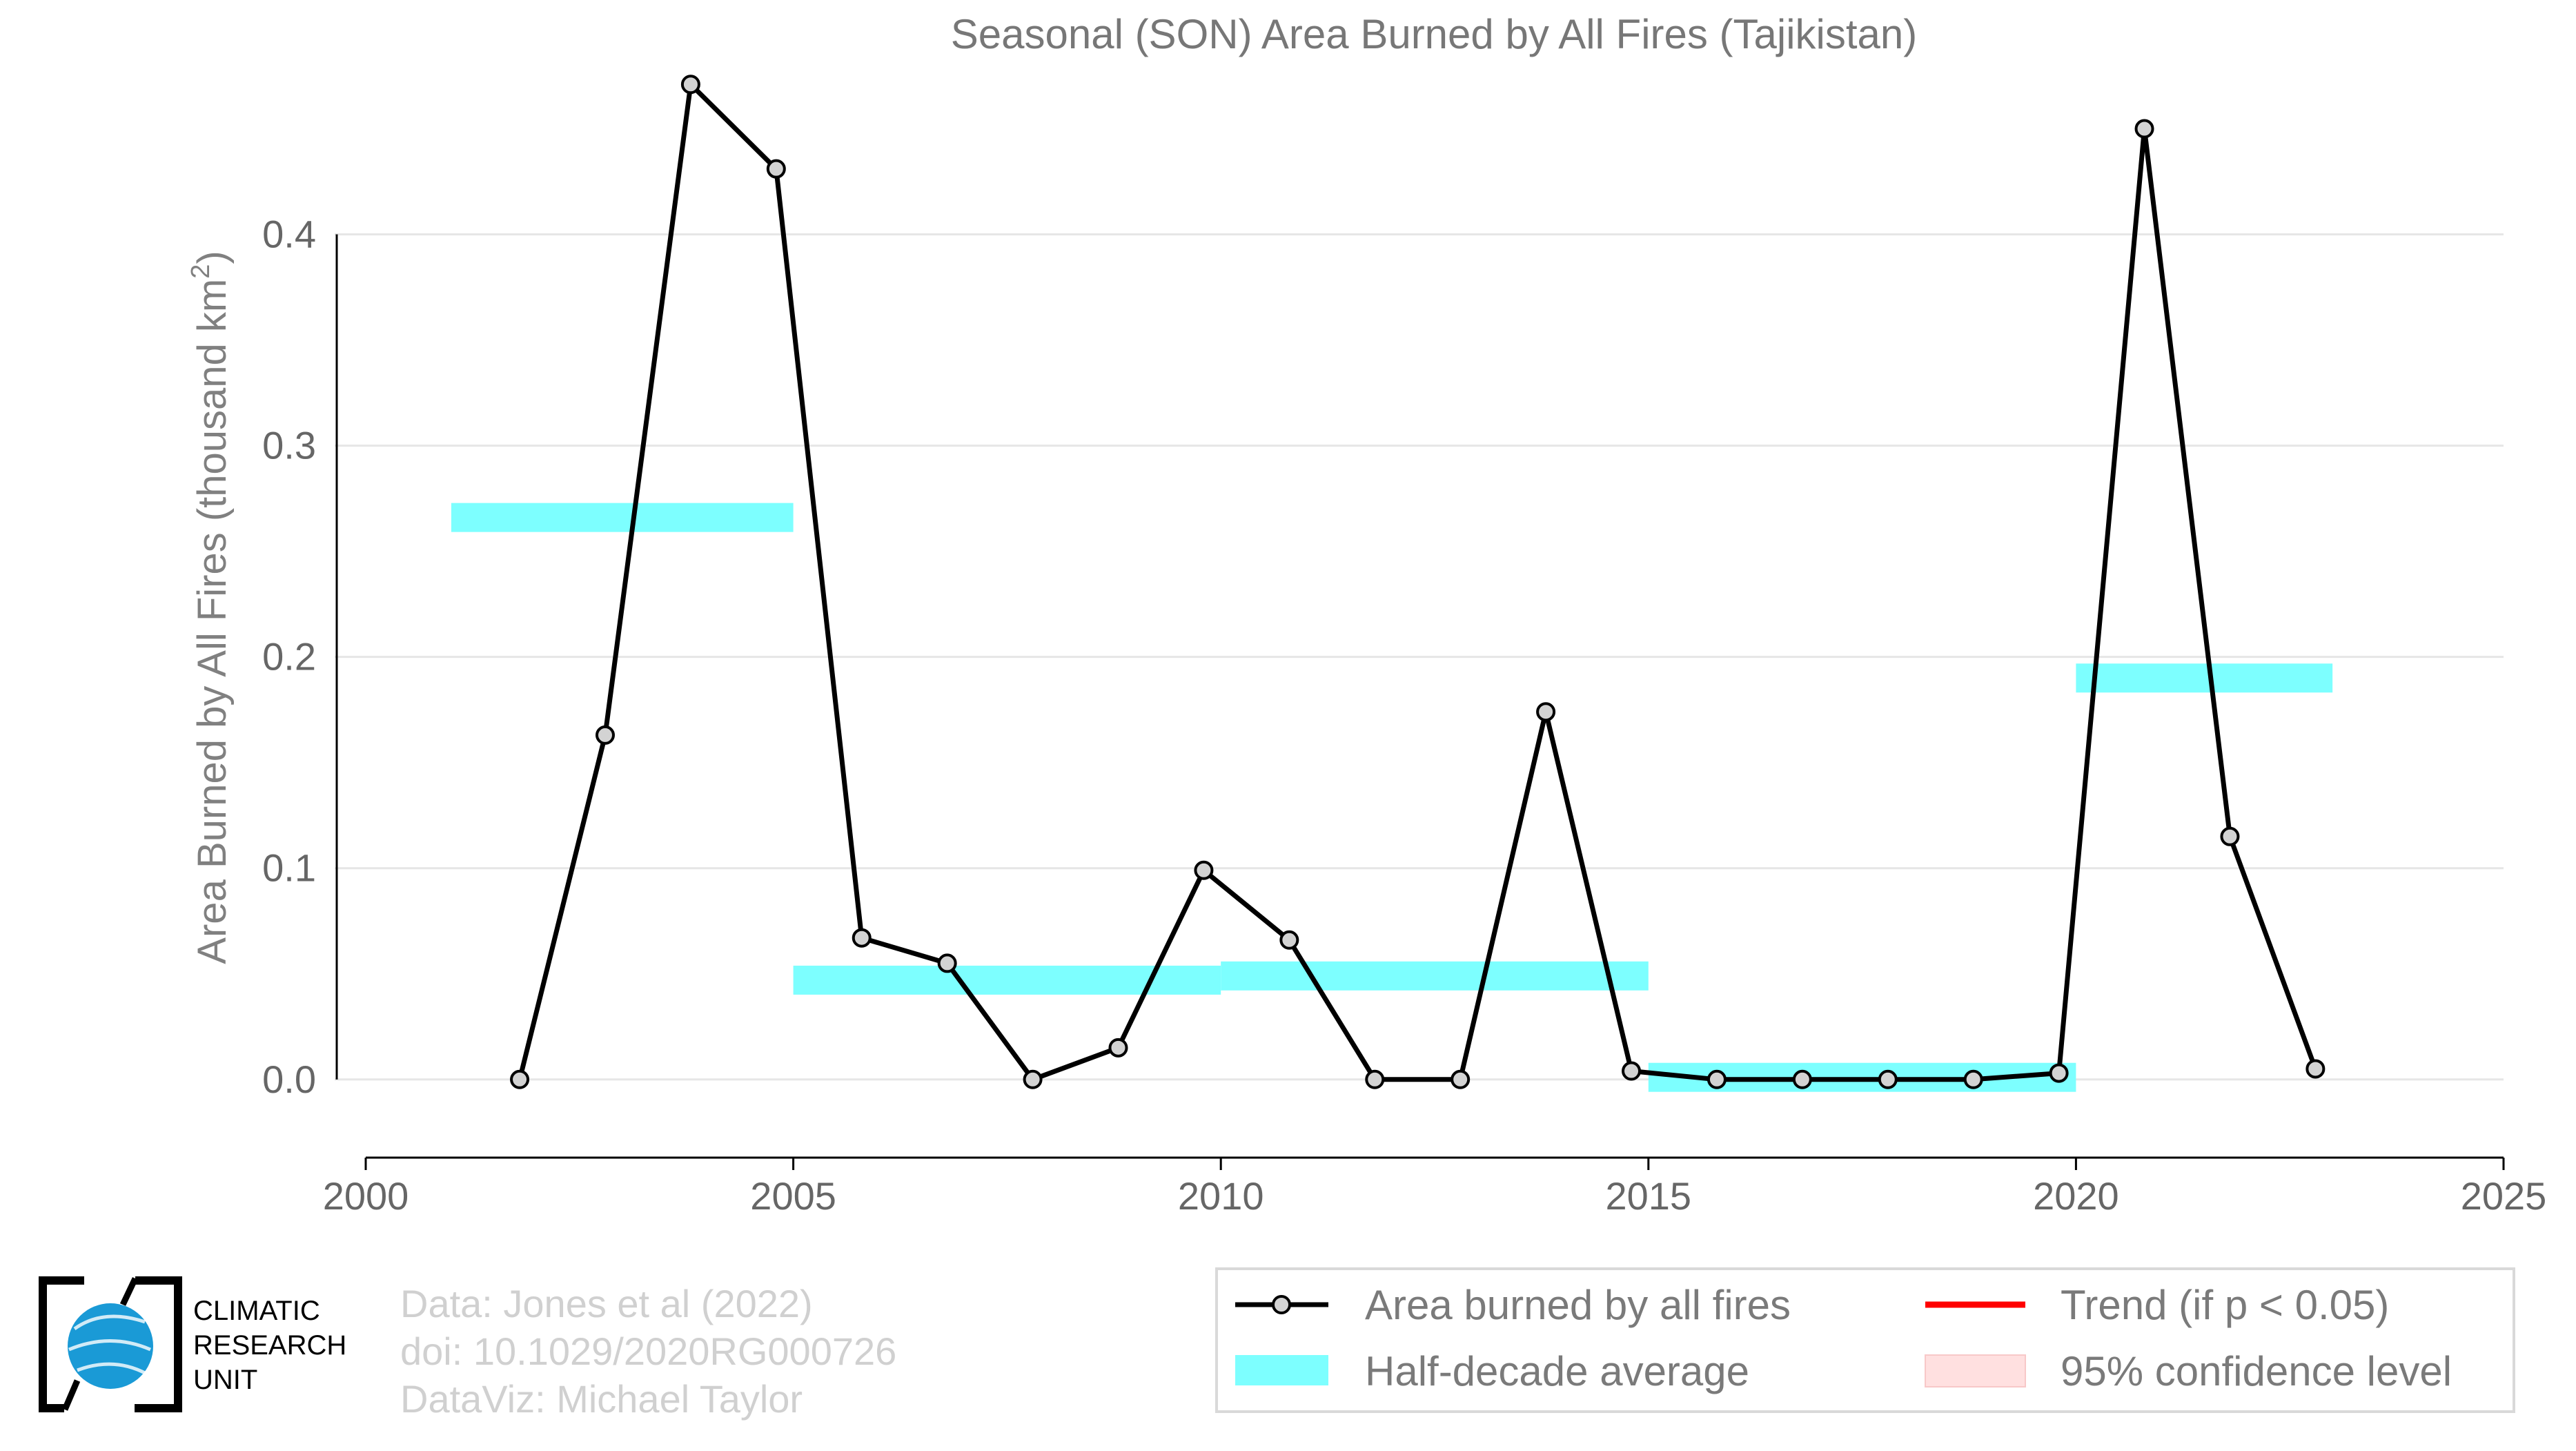 This screenshot has width=2576, height=1451. Describe the element at coordinates (601, 1399) in the screenshot. I see `credit-dataviz: DataViz: Michael Taylor` at that location.